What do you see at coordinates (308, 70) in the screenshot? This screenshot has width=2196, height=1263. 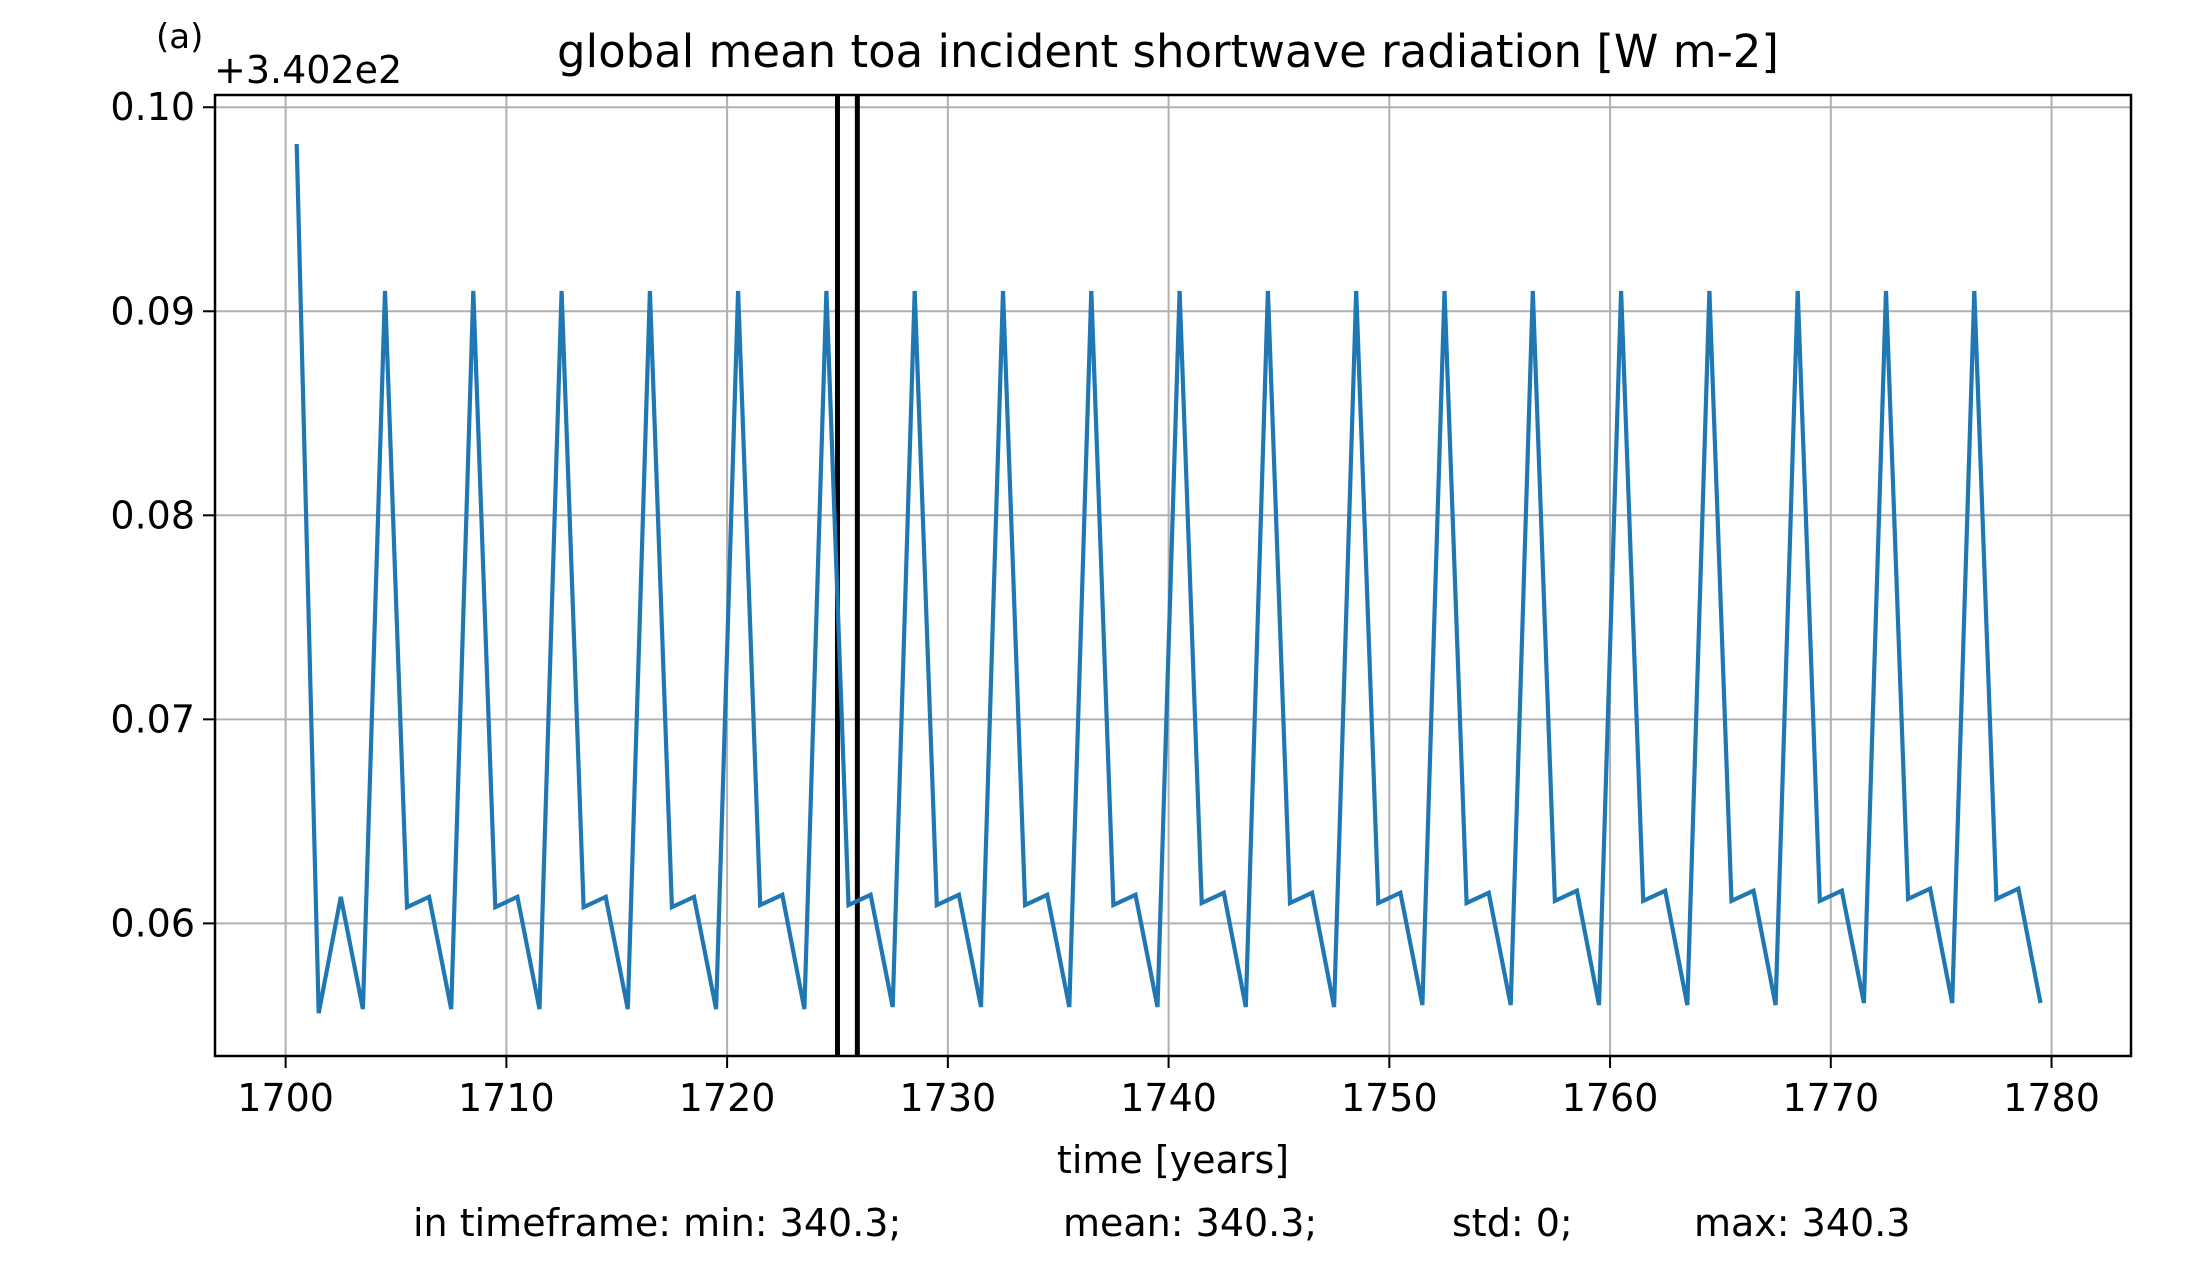 I see `y-offset-label: +3.402e2` at bounding box center [308, 70].